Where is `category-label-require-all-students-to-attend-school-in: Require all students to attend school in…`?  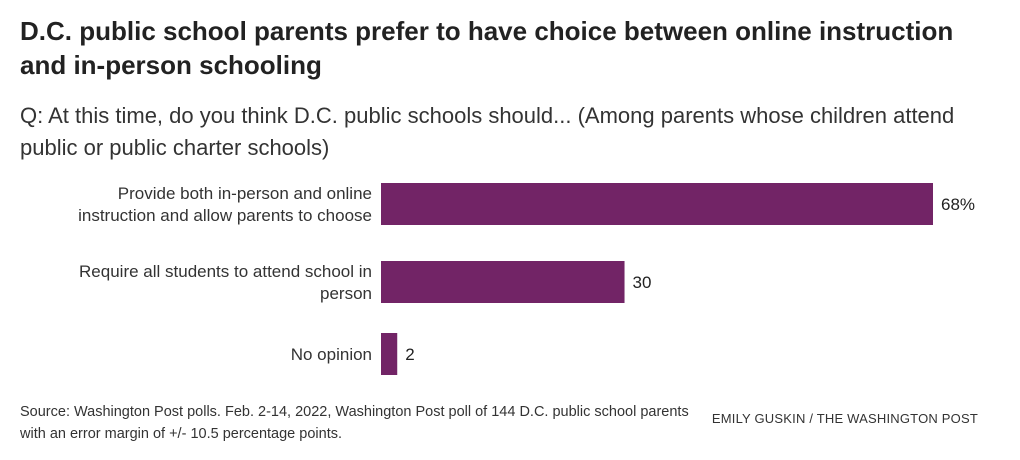
category-label-require-all-students-to-attend-school-in: Require all students to attend school in… is located at coordinates (225, 282).